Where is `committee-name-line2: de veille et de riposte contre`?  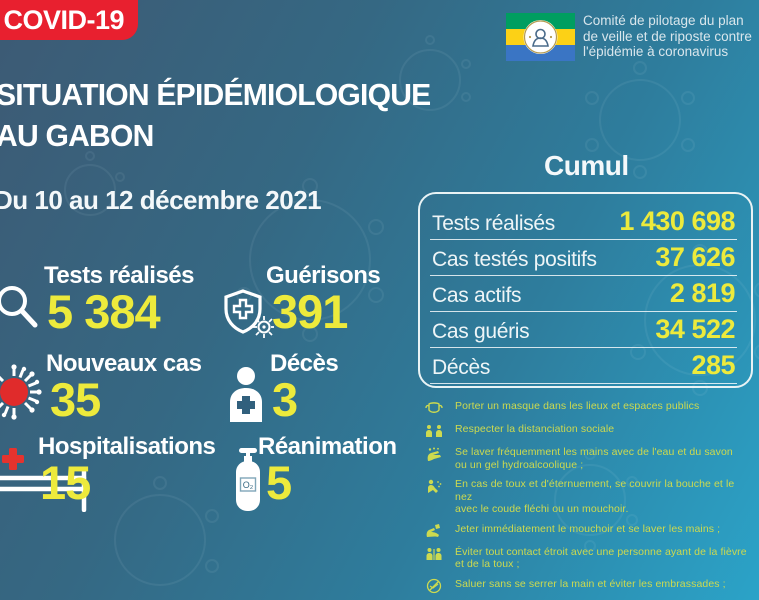 committee-name-line2: de veille et de riposte contre is located at coordinates (667, 36).